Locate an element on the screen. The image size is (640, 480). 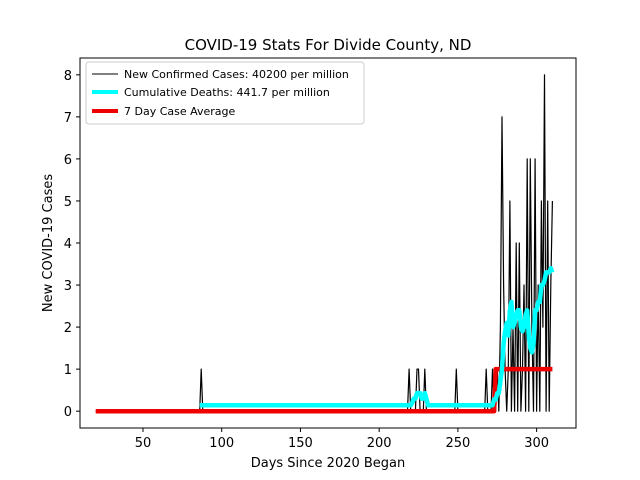
y-tick-label: 2 is located at coordinates (68, 328).